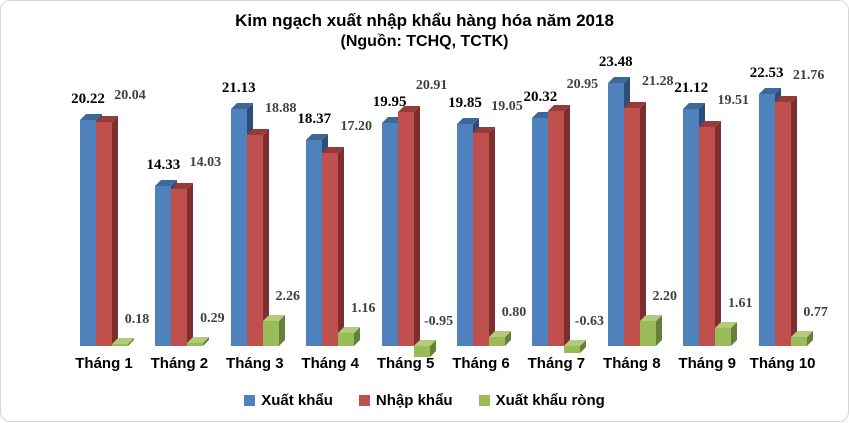  Describe the element at coordinates (582, 85) in the screenshot. I see `data-label: 20.95` at that location.